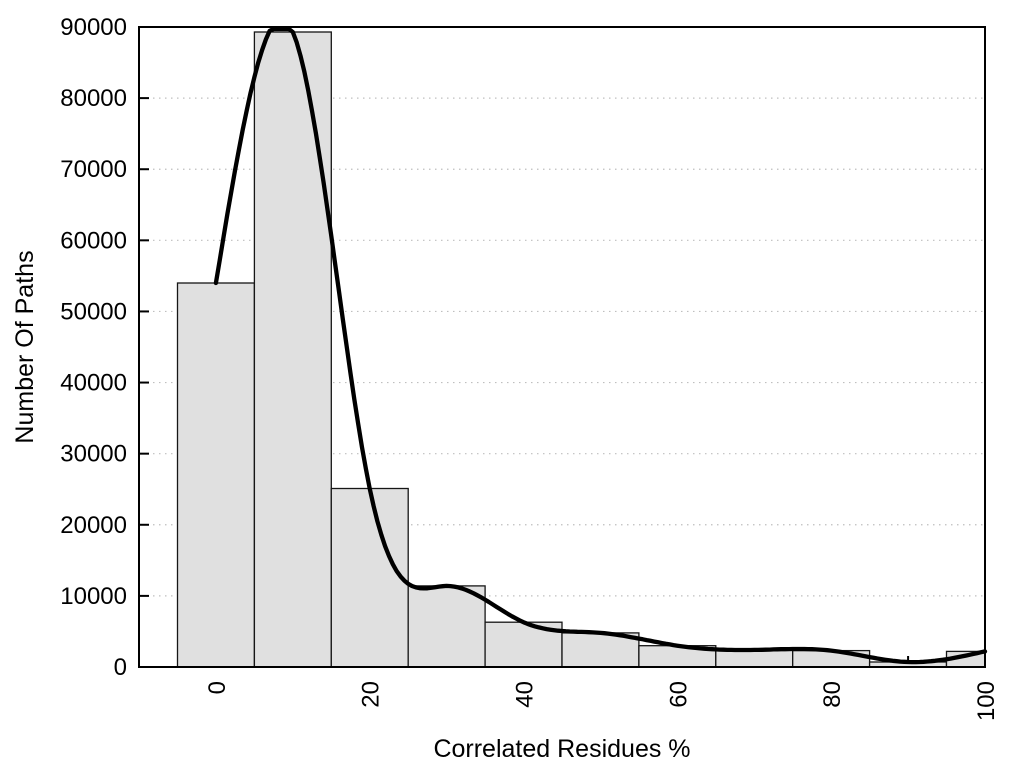 This screenshot has width=1024, height=768. Describe the element at coordinates (525, 694) in the screenshot. I see `x-tick-label: 40` at that location.